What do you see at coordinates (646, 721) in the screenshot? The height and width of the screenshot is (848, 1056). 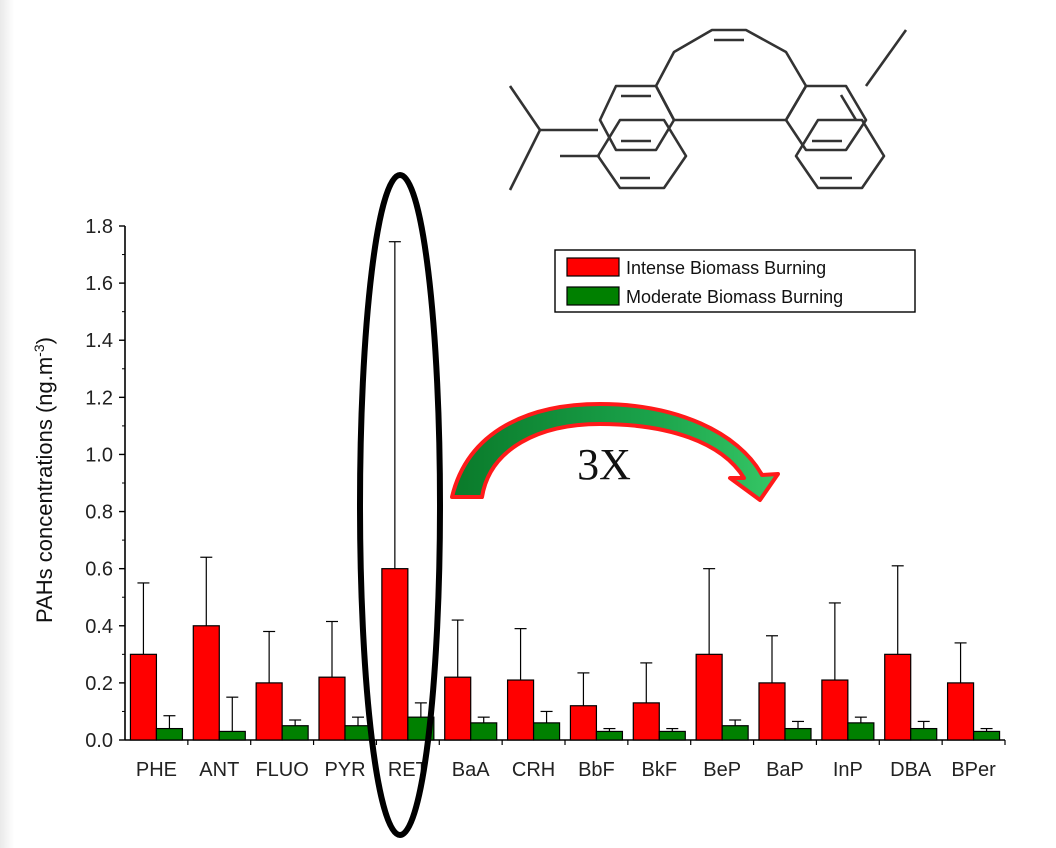 I see `bar-intense-bkf` at bounding box center [646, 721].